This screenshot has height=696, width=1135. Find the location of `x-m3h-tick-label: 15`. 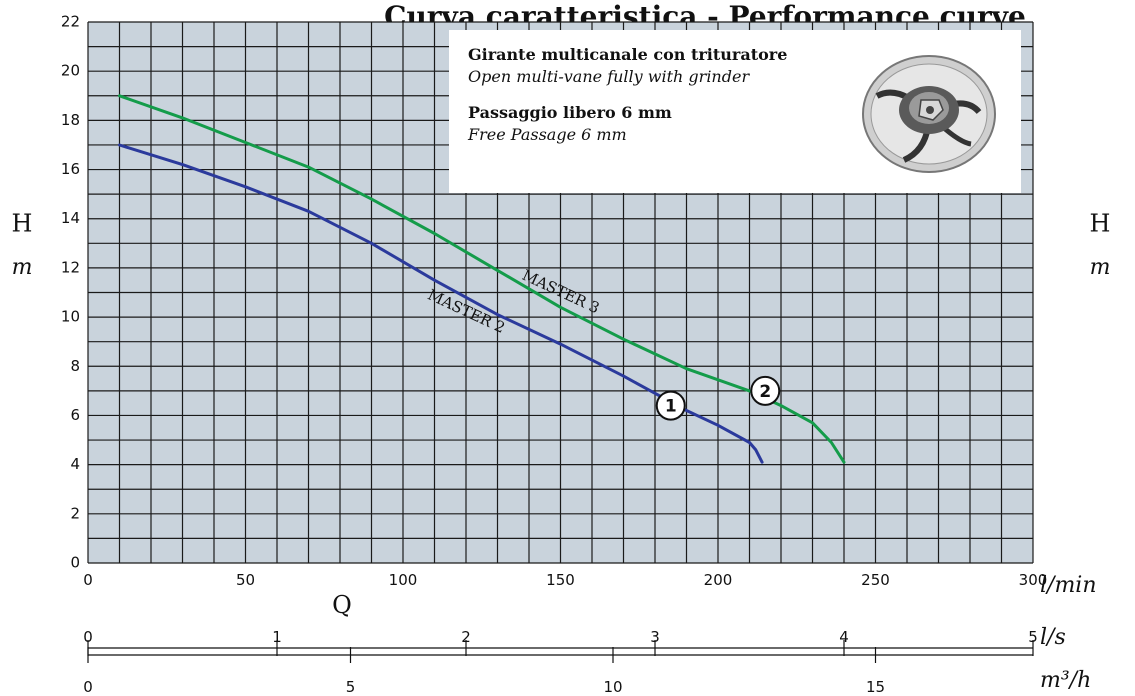

x-m3h-tick-label: 15 is located at coordinates (875, 687).